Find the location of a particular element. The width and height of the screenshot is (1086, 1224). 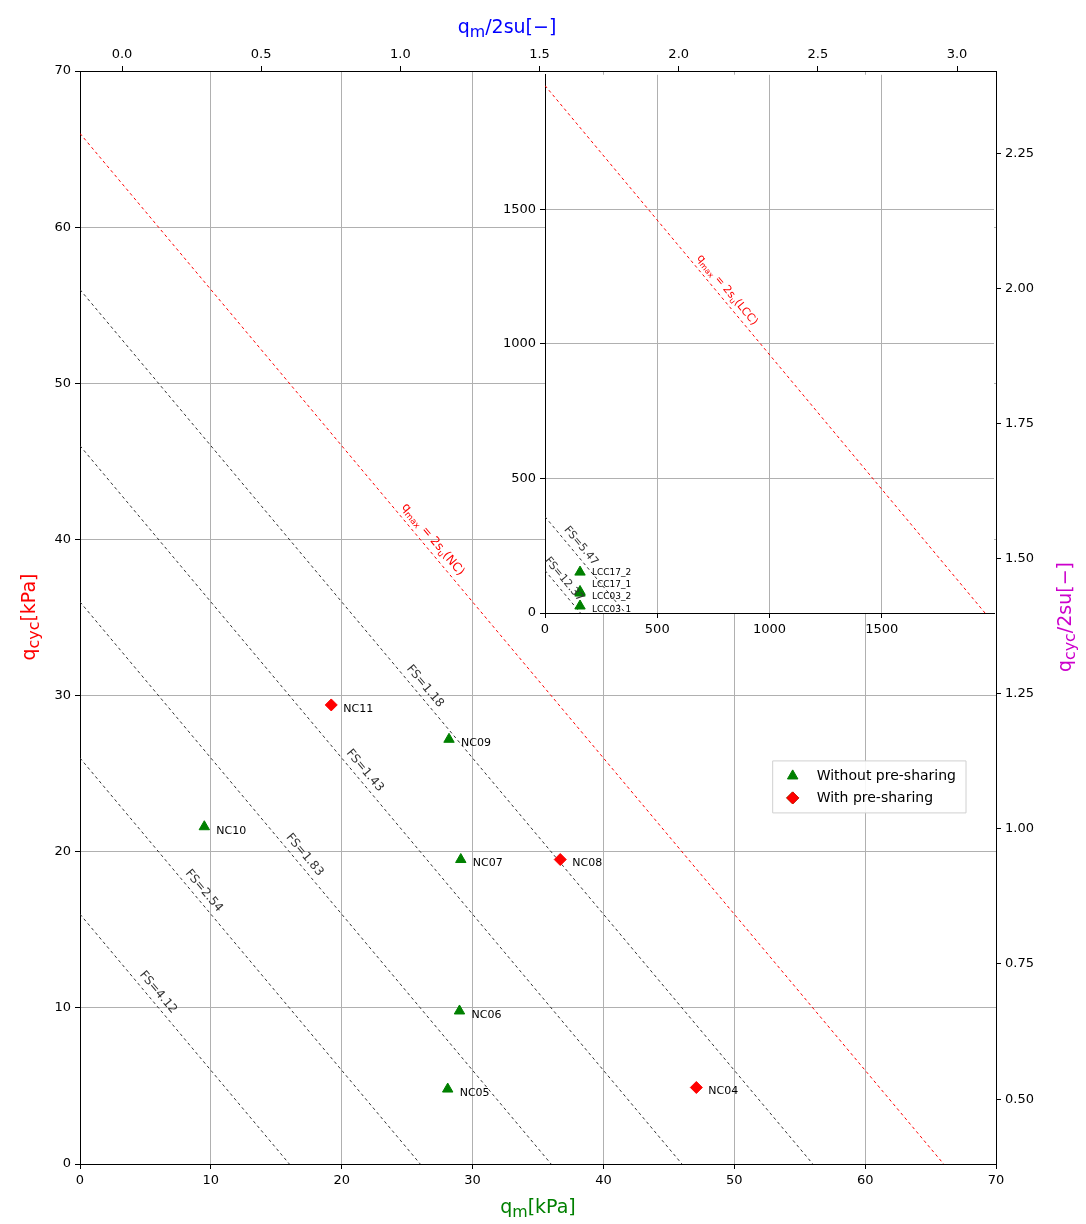

y2-tick-label: 1.75 is located at coordinates (1019, 422).